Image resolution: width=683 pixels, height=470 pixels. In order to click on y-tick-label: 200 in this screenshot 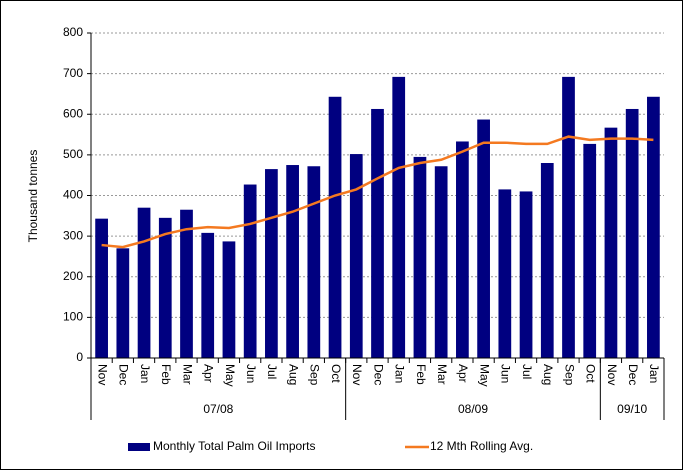, I will do `click(73, 276)`.